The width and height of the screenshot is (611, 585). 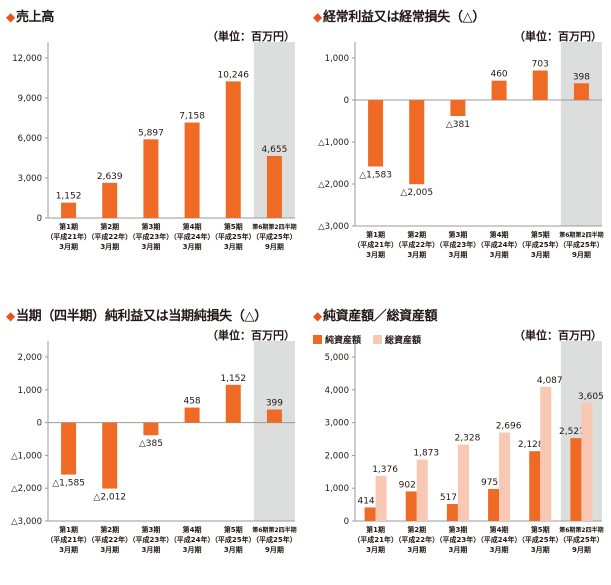 What do you see at coordinates (234, 75) in the screenshot?
I see `data-label: 10,246` at bounding box center [234, 75].